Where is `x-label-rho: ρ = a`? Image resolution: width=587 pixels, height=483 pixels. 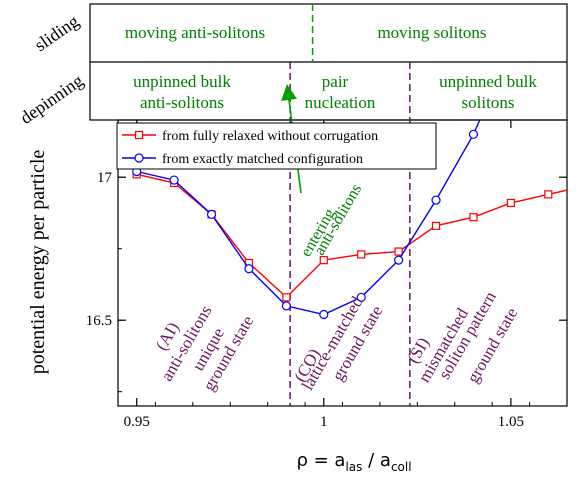
x-label-rho: ρ = a is located at coordinates (320, 460).